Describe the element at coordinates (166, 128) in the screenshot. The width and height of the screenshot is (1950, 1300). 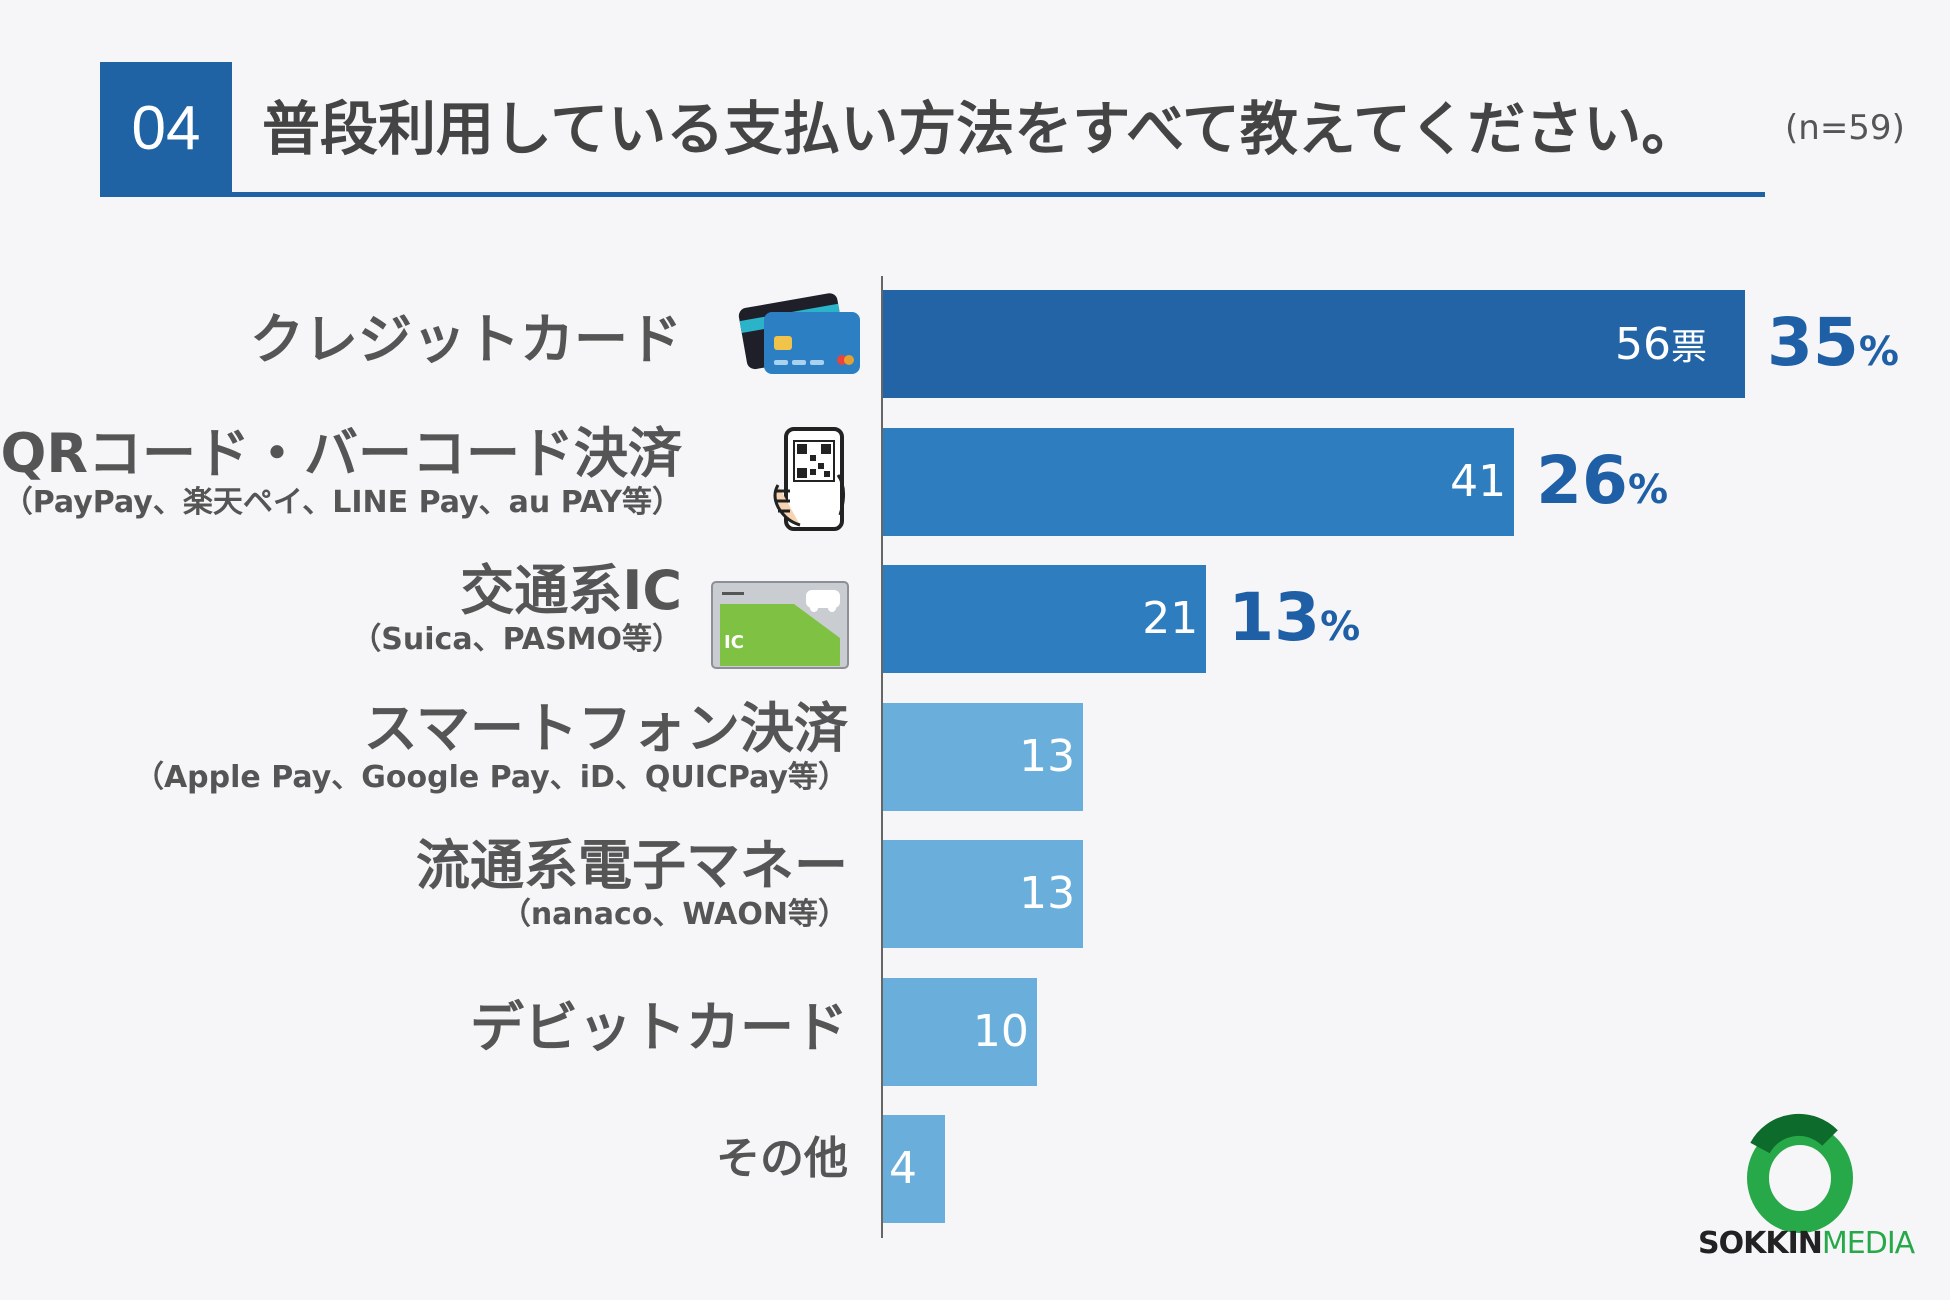
I see `question-number: 04` at that location.